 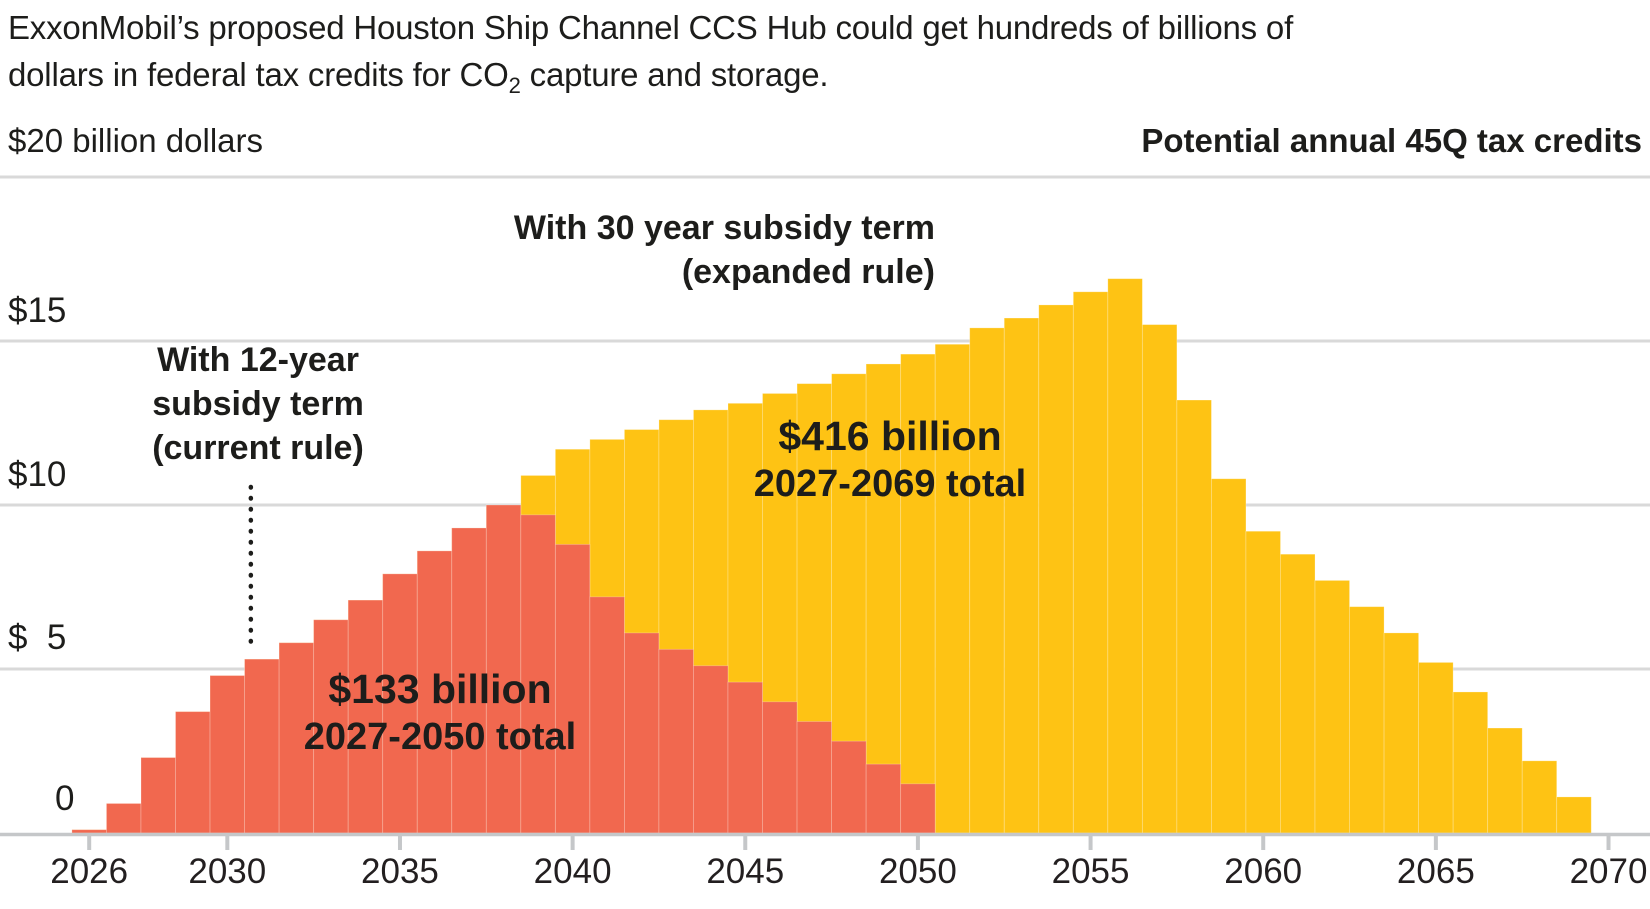 What do you see at coordinates (1391, 140) in the screenshot?
I see `chart-subtitle-right: Potential annual 45Q tax credits` at bounding box center [1391, 140].